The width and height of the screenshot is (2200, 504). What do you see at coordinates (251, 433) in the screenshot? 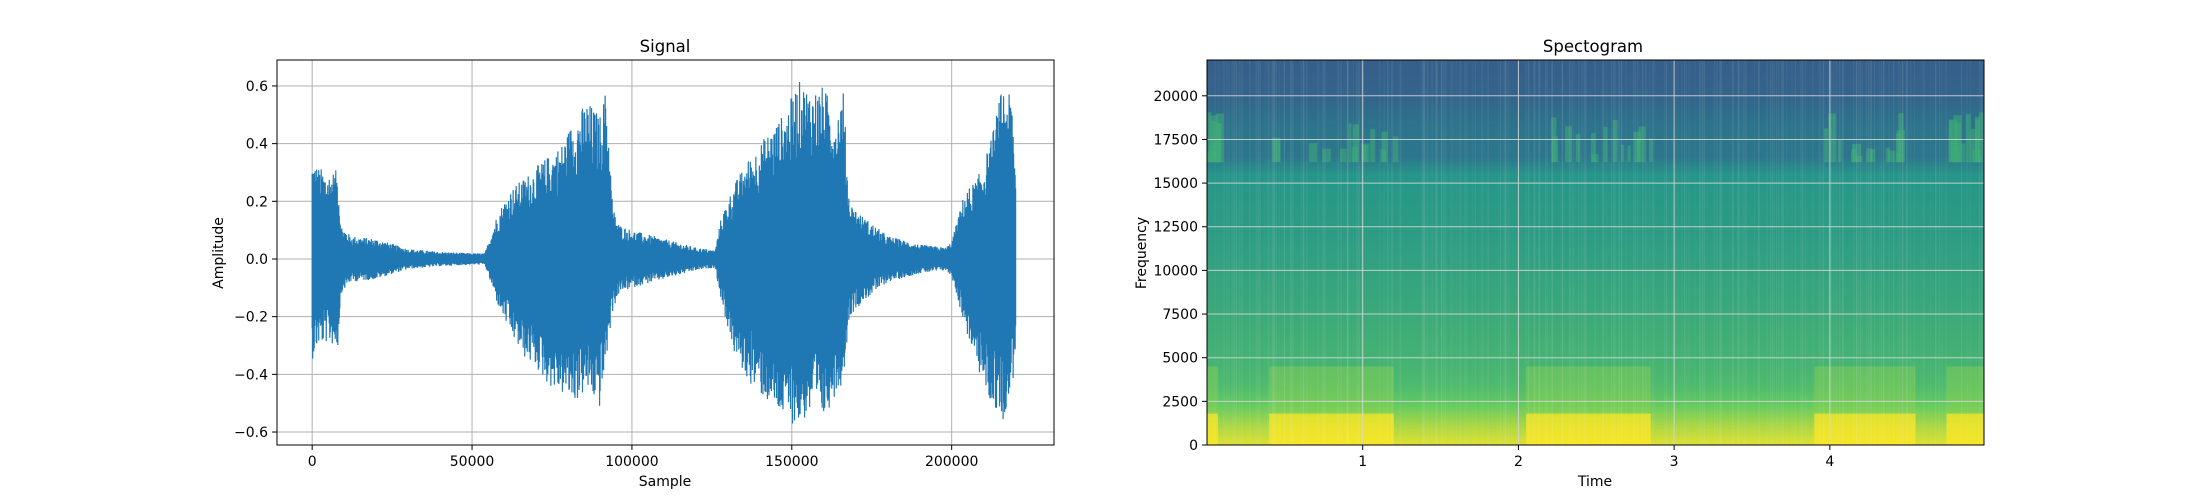
I see `signal-y-tick-label: −0.6` at bounding box center [251, 433].